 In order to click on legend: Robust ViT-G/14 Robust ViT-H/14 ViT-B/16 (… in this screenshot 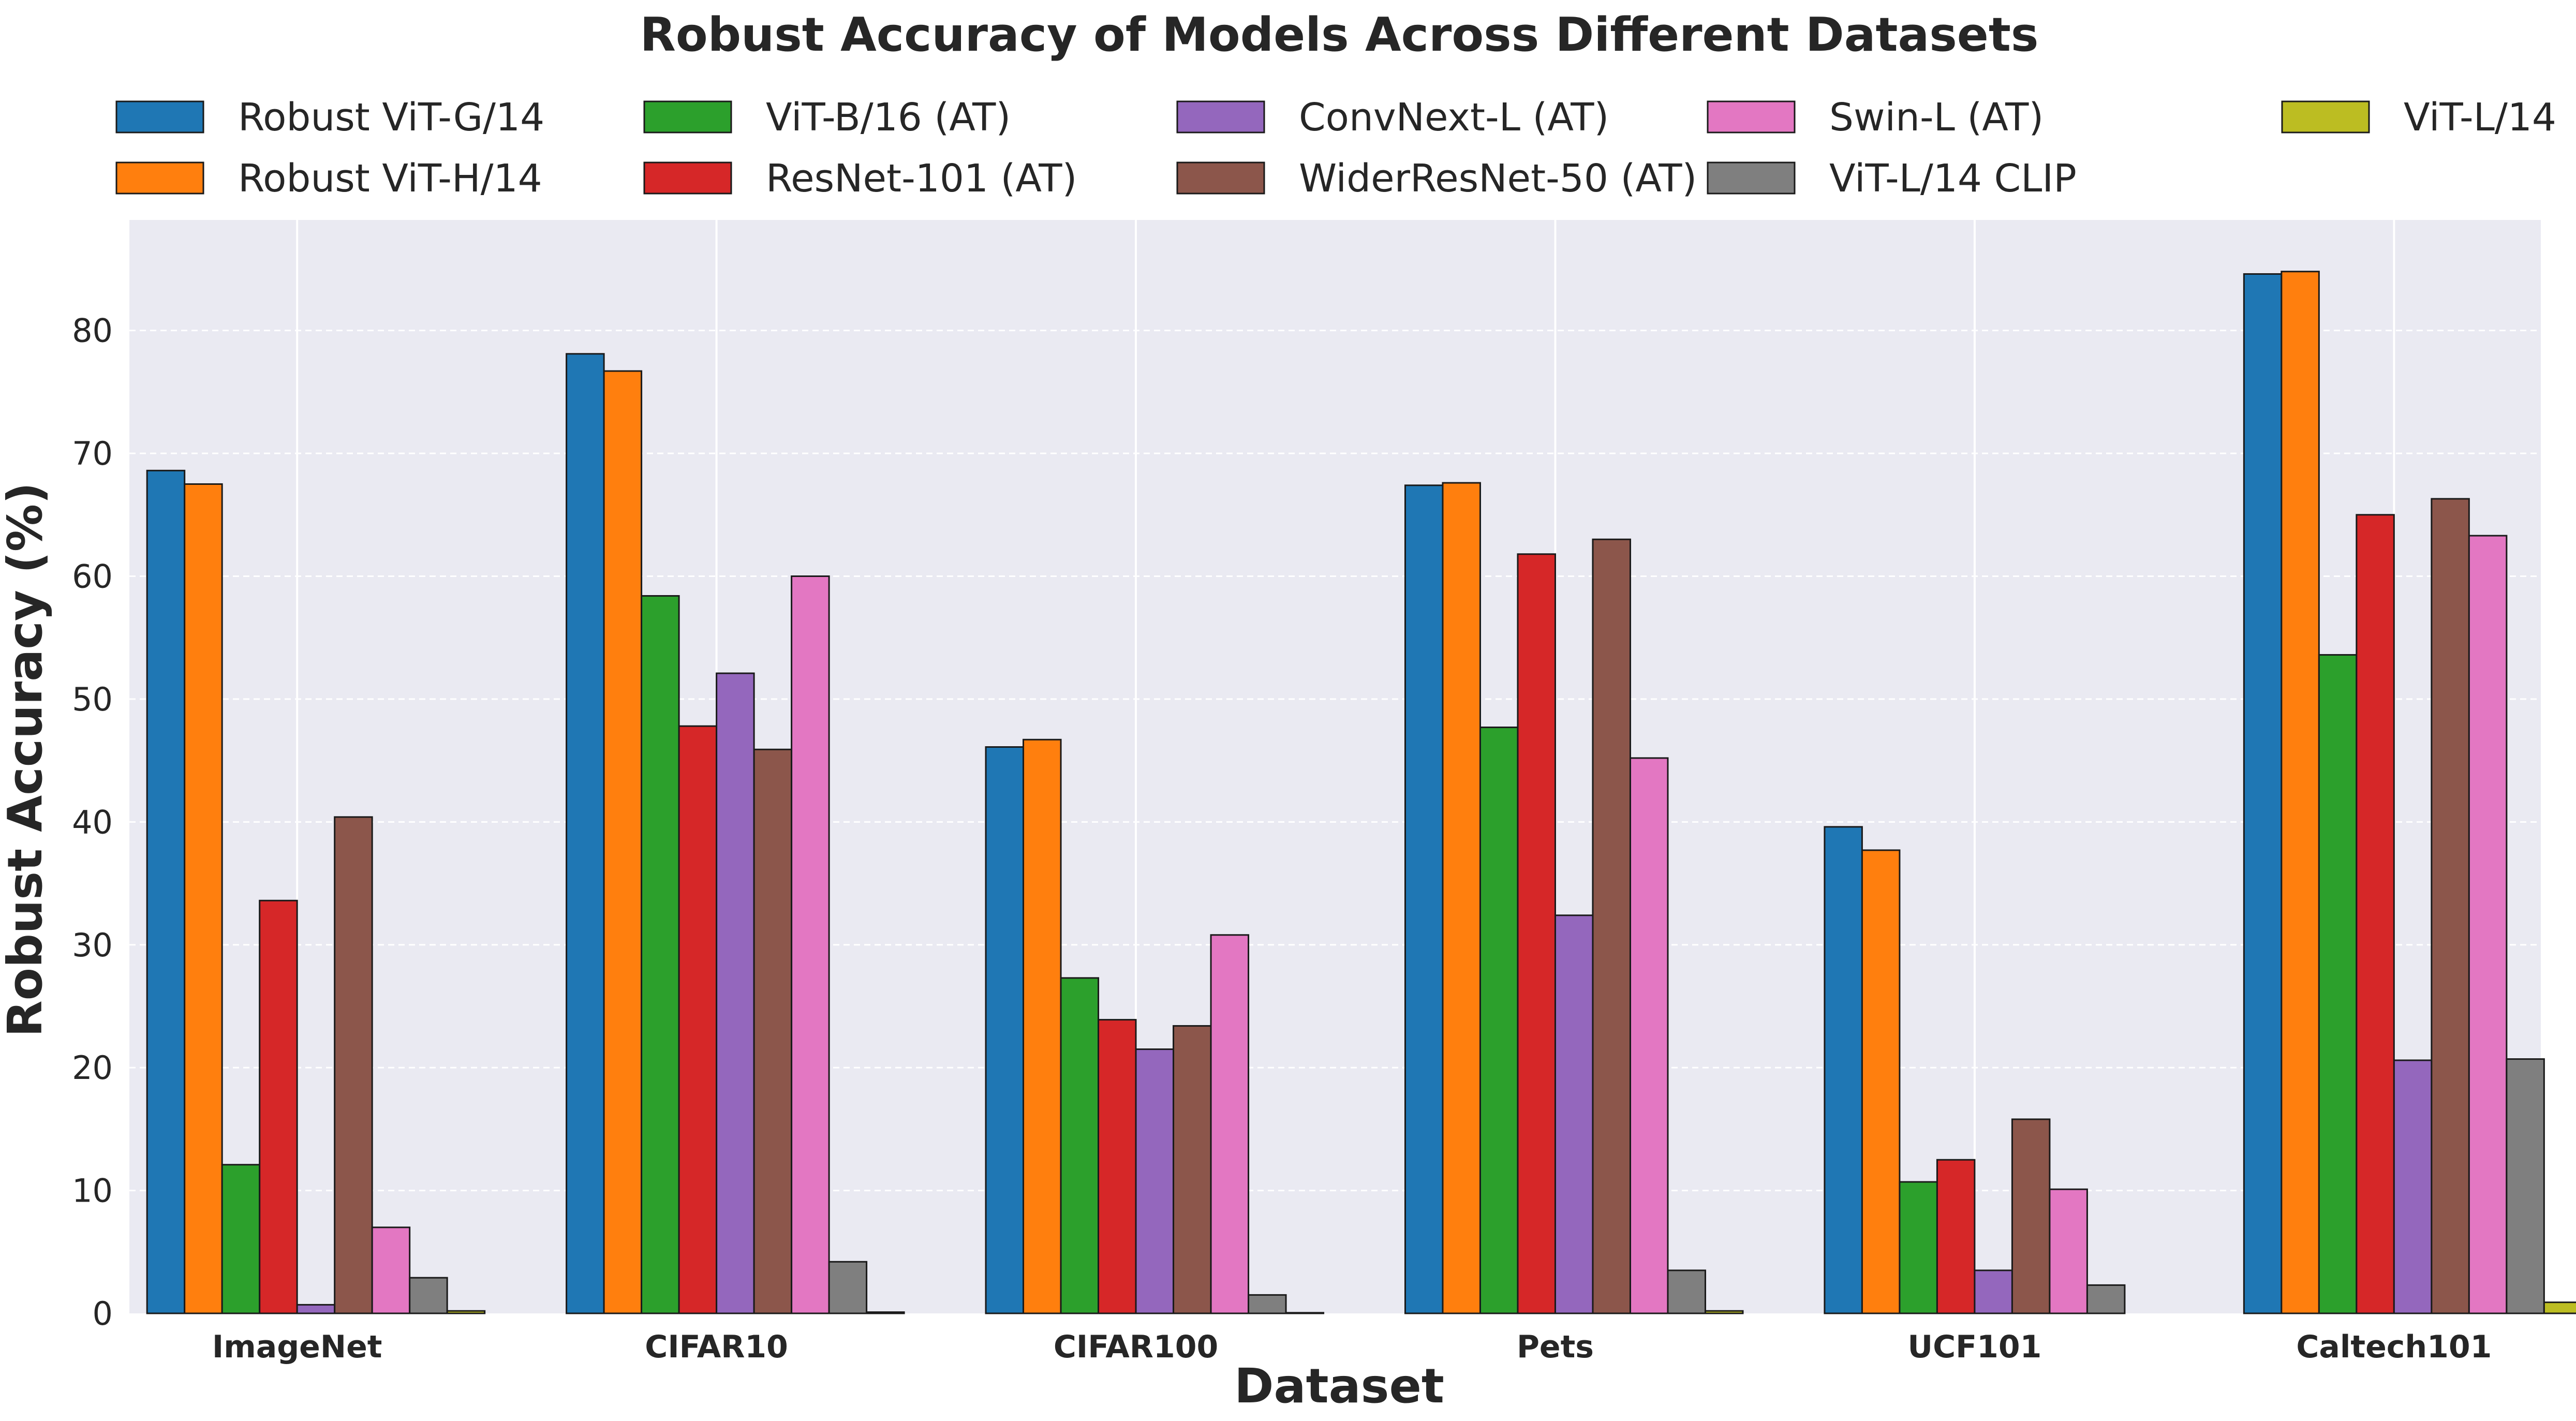, I will do `click(1336, 148)`.